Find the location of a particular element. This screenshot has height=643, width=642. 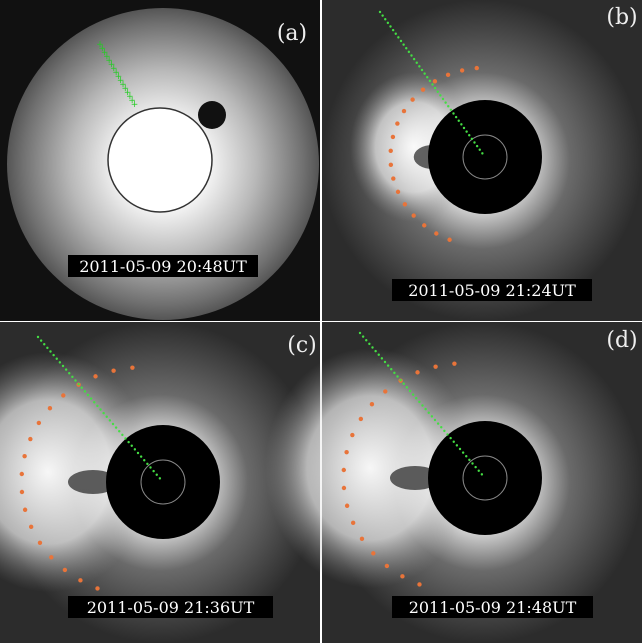

occulter is located at coordinates (485, 478).